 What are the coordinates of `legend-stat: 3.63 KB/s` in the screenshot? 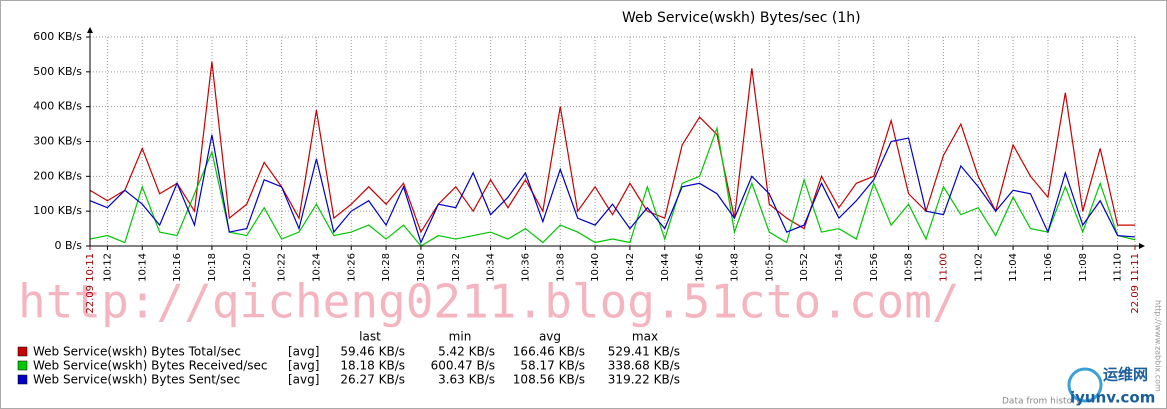 It's located at (466, 380).